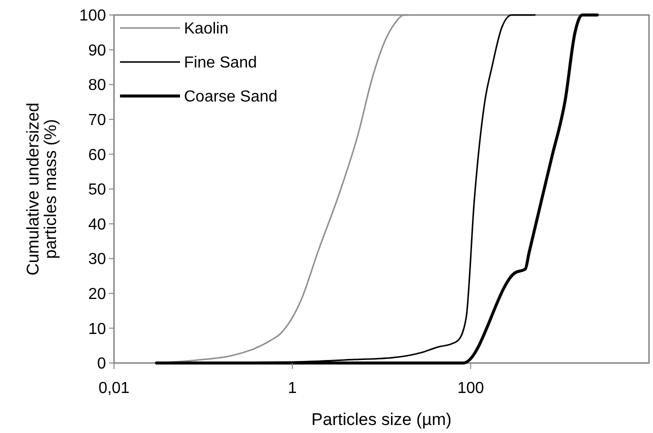  What do you see at coordinates (92, 16) in the screenshot?
I see `y-tick-label: 100` at bounding box center [92, 16].